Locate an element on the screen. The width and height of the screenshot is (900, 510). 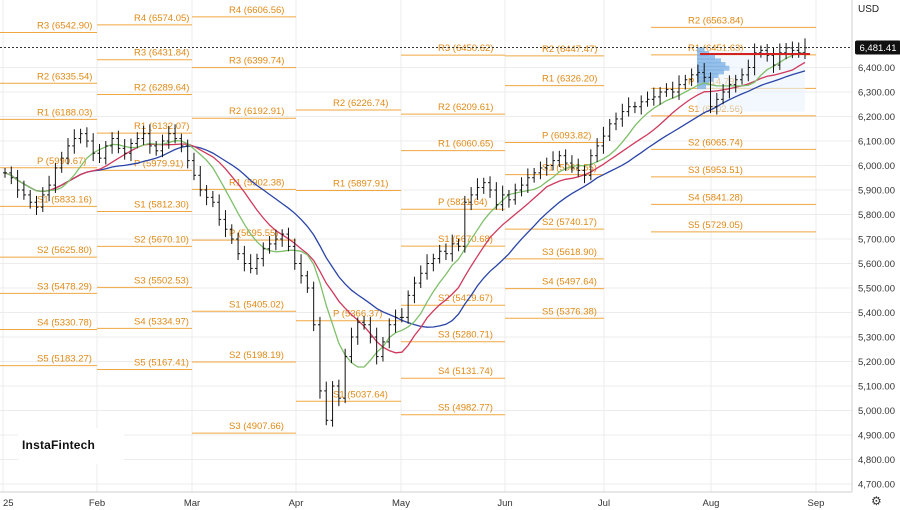
y-tick-label: 6,200.00 is located at coordinates (876, 117).